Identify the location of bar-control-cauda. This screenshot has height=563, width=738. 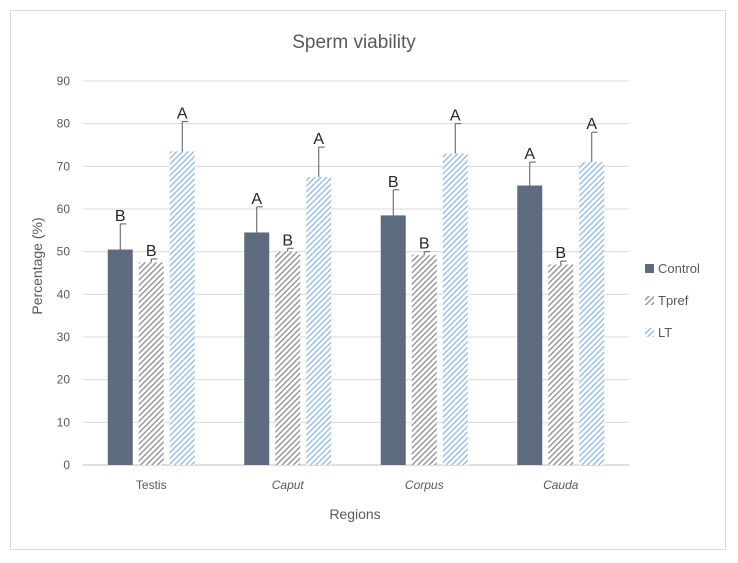
(530, 325).